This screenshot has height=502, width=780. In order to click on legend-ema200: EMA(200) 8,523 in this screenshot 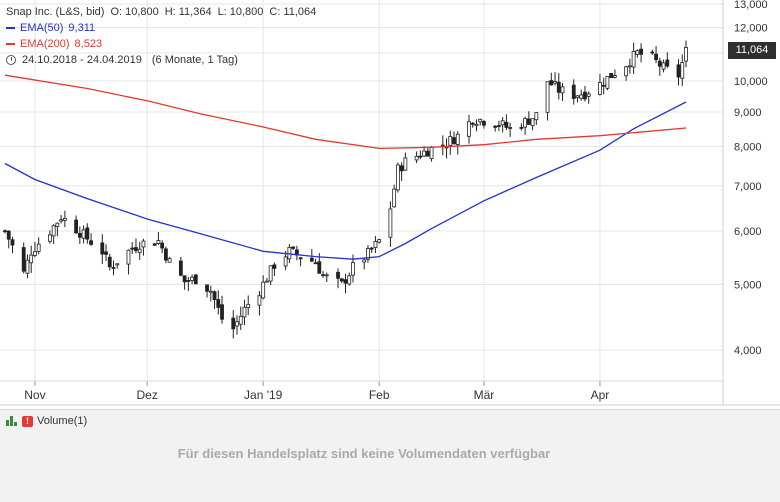, I will do `click(161, 44)`.